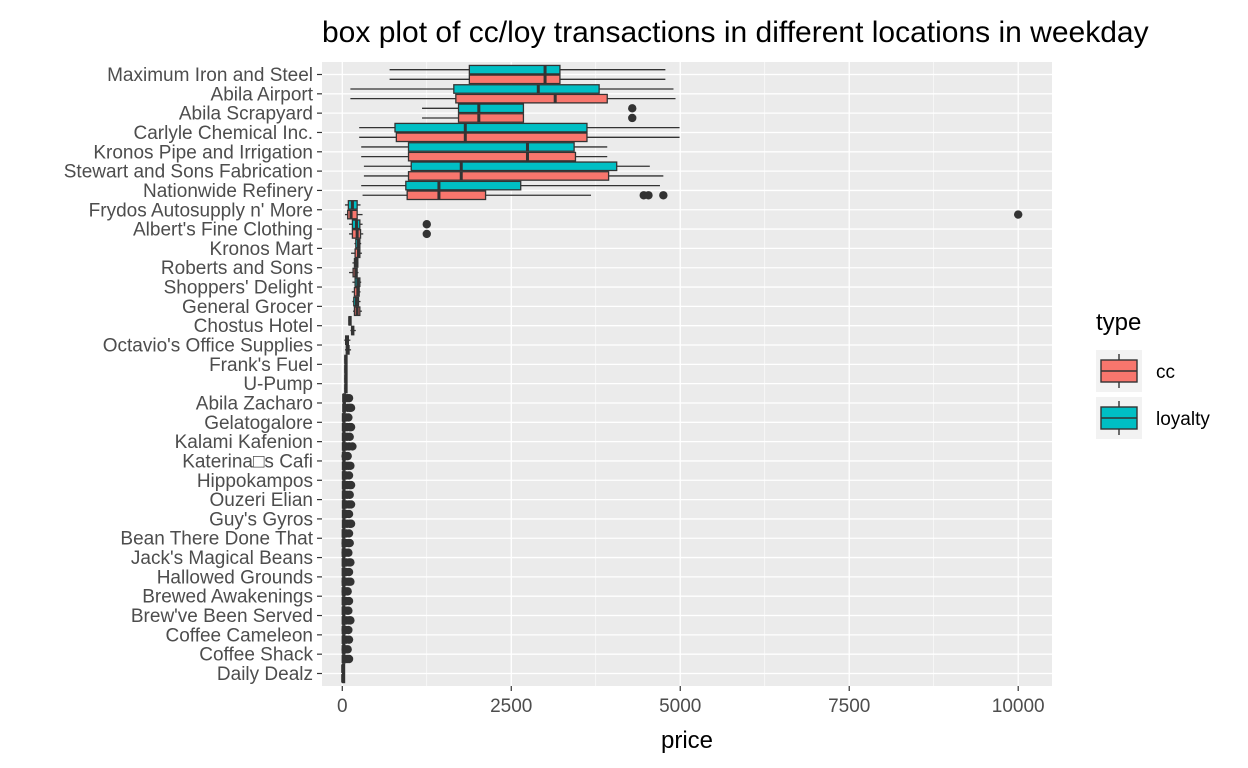  I want to click on legend-item-cc: cc, so click(1135, 371).